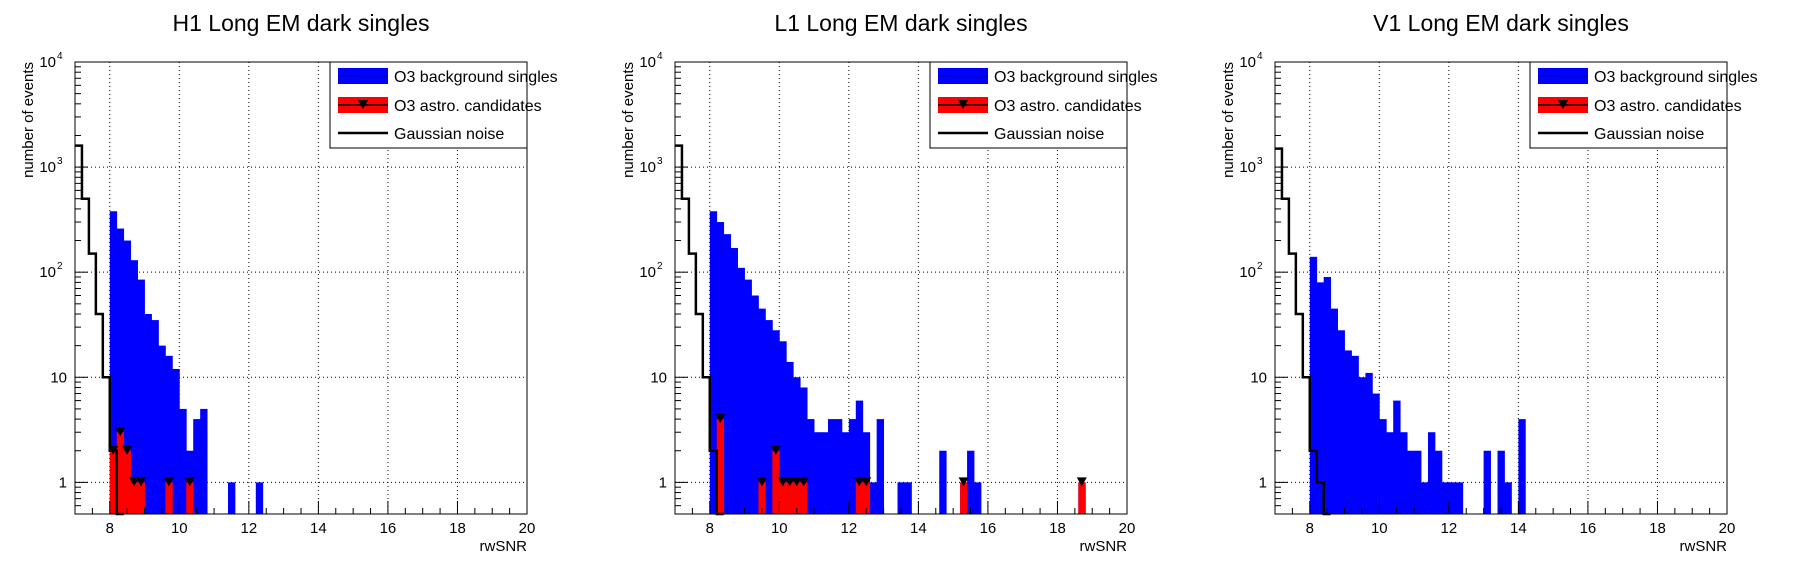  I want to click on y-tick-label-exponent: 3, so click(1260, 161).